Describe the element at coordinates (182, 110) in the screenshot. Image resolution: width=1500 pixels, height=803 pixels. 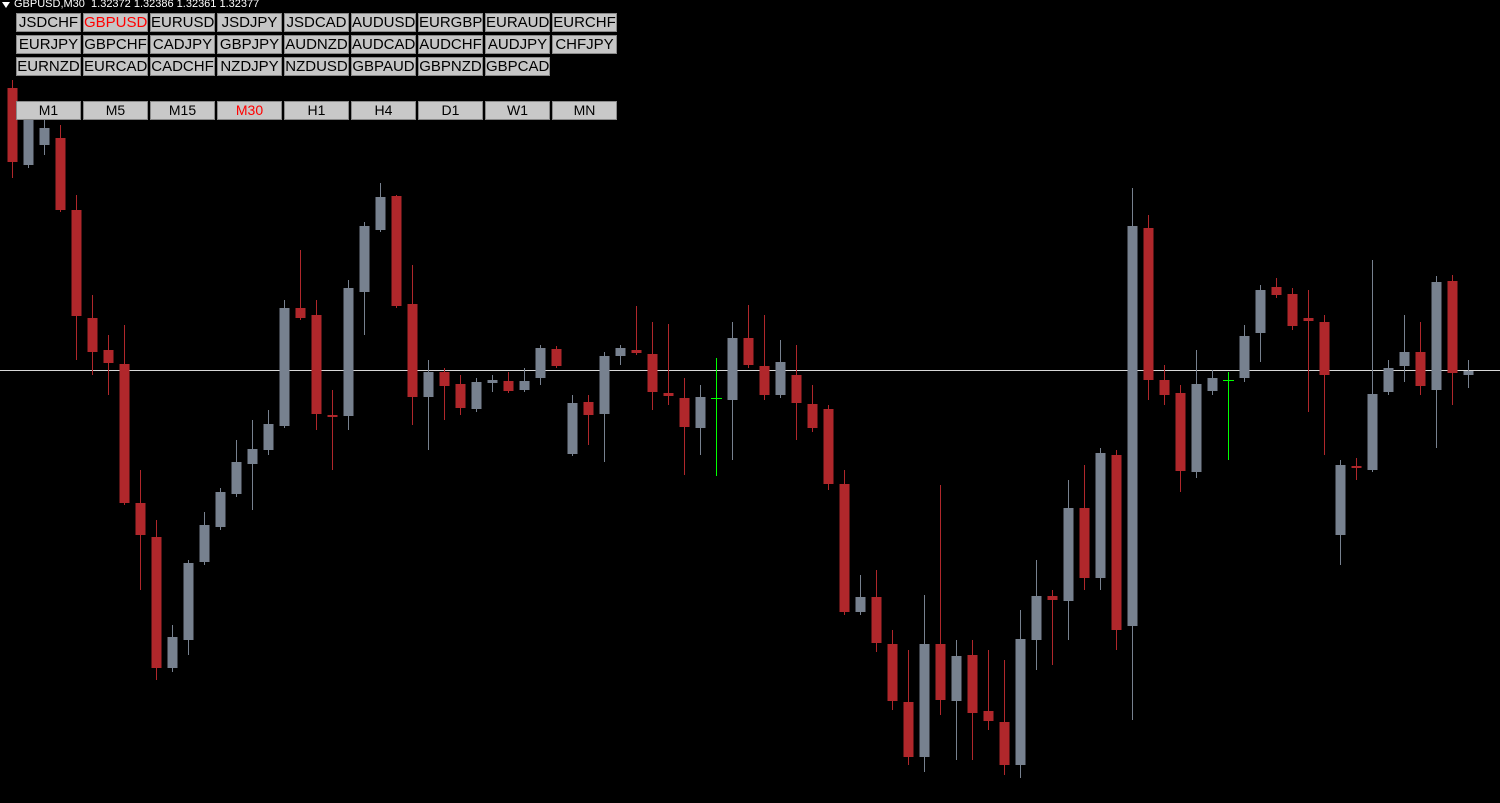
I see `toolbar-button: M15` at that location.